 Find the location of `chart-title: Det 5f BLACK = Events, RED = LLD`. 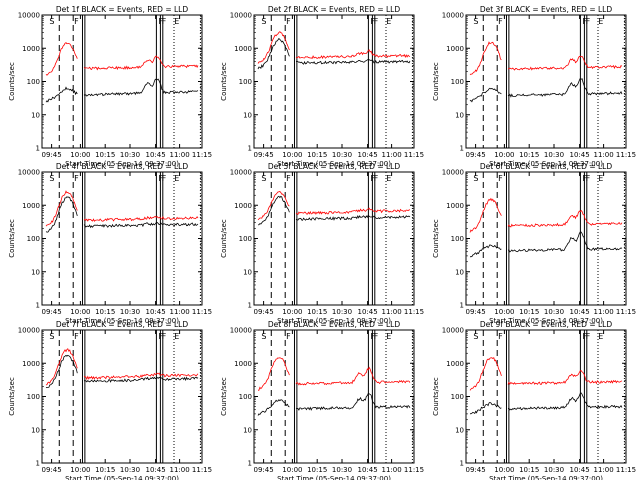

chart-title: Det 5f BLACK = Events, RED = LLD is located at coordinates (334, 166).